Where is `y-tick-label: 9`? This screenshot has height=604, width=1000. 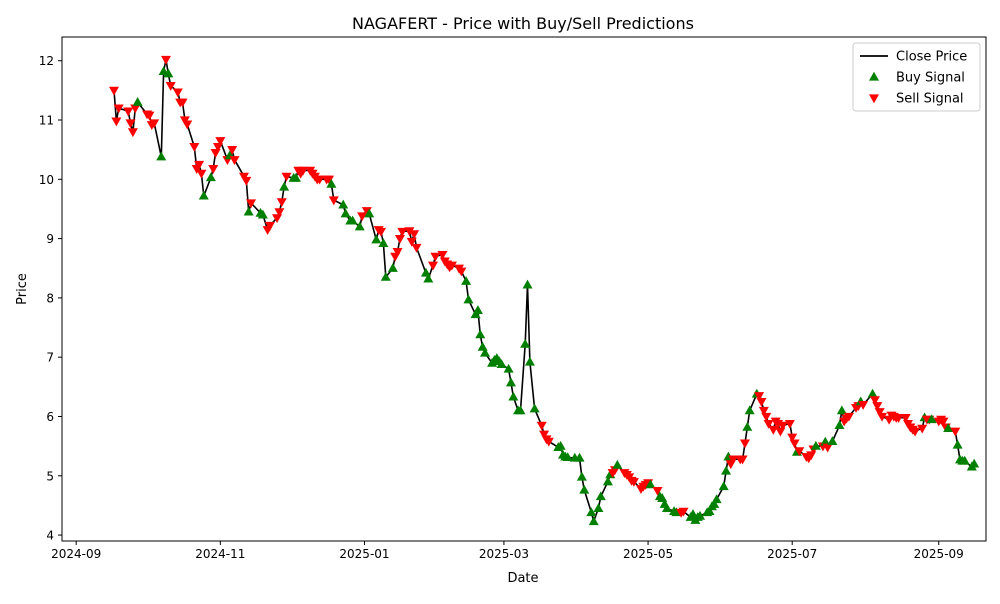
y-tick-label: 9 is located at coordinates (50, 239).